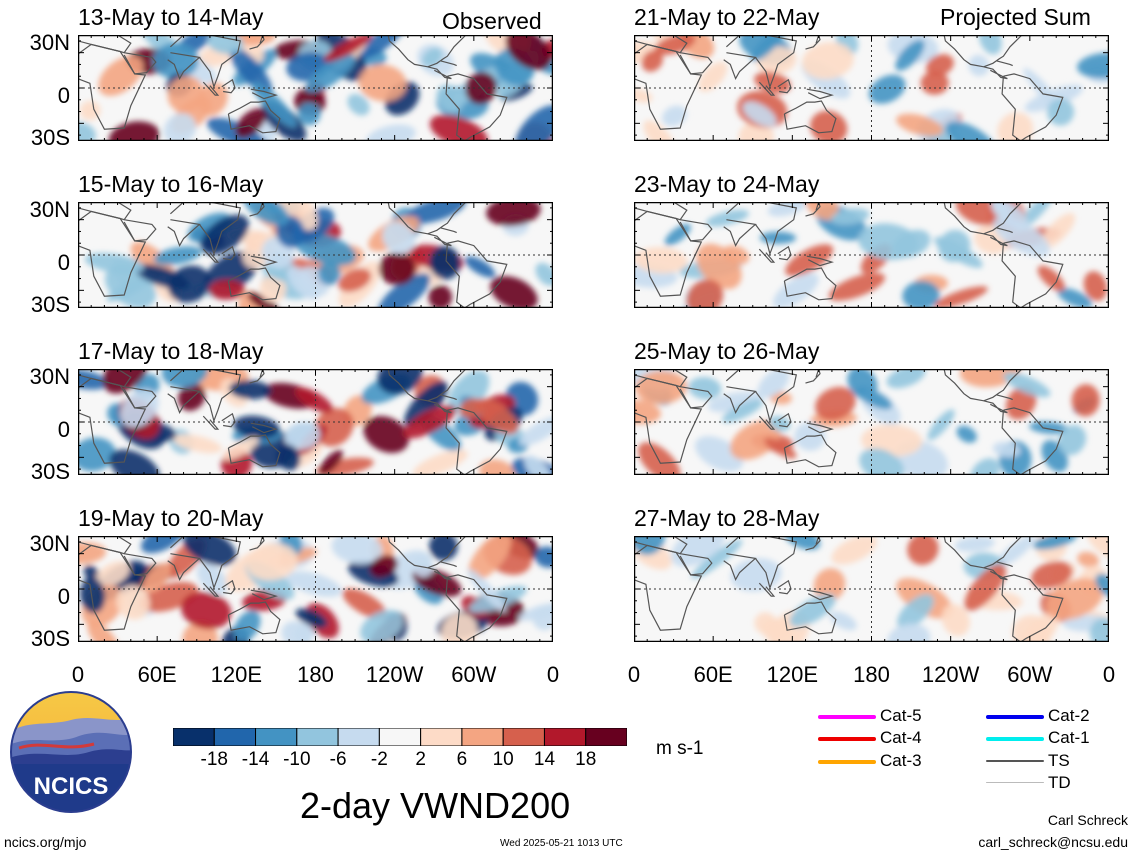 This screenshot has width=1135, height=856. Describe the element at coordinates (171, 351) in the screenshot. I see `panel-title-3: 17-May to 18-May` at that location.